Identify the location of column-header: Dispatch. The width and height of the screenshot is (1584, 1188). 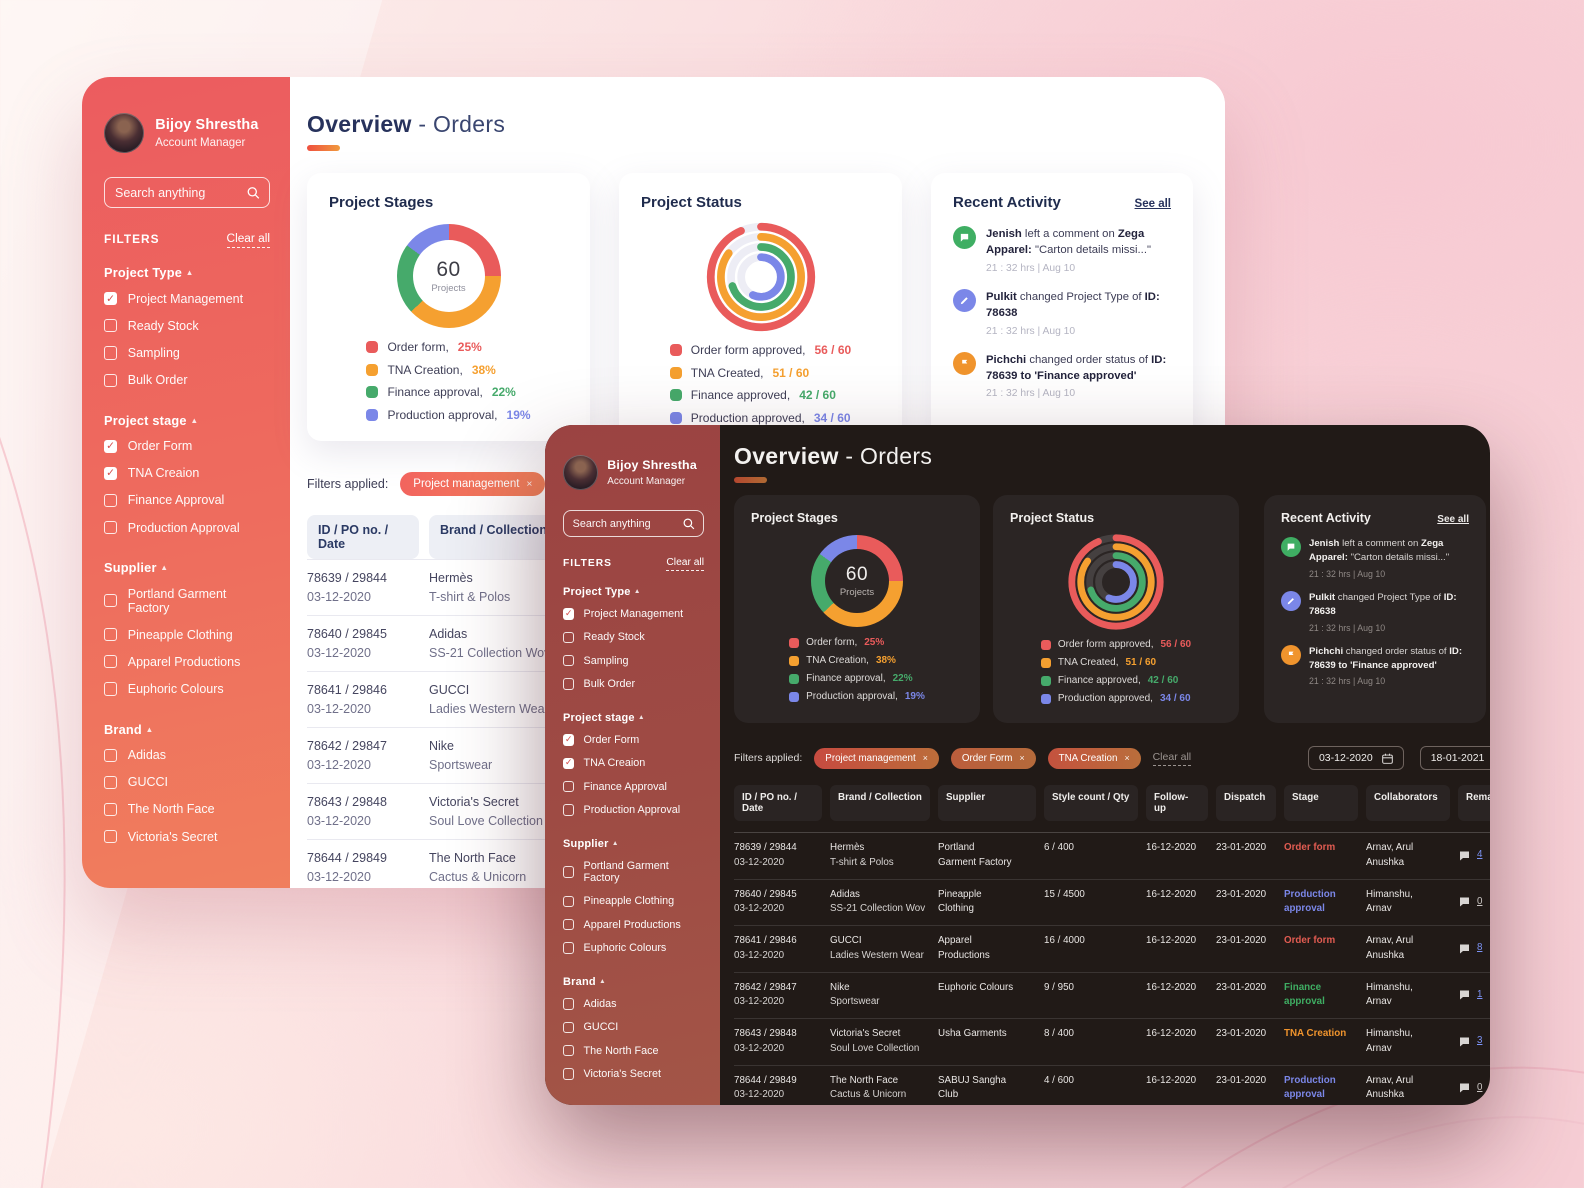
(1246, 803).